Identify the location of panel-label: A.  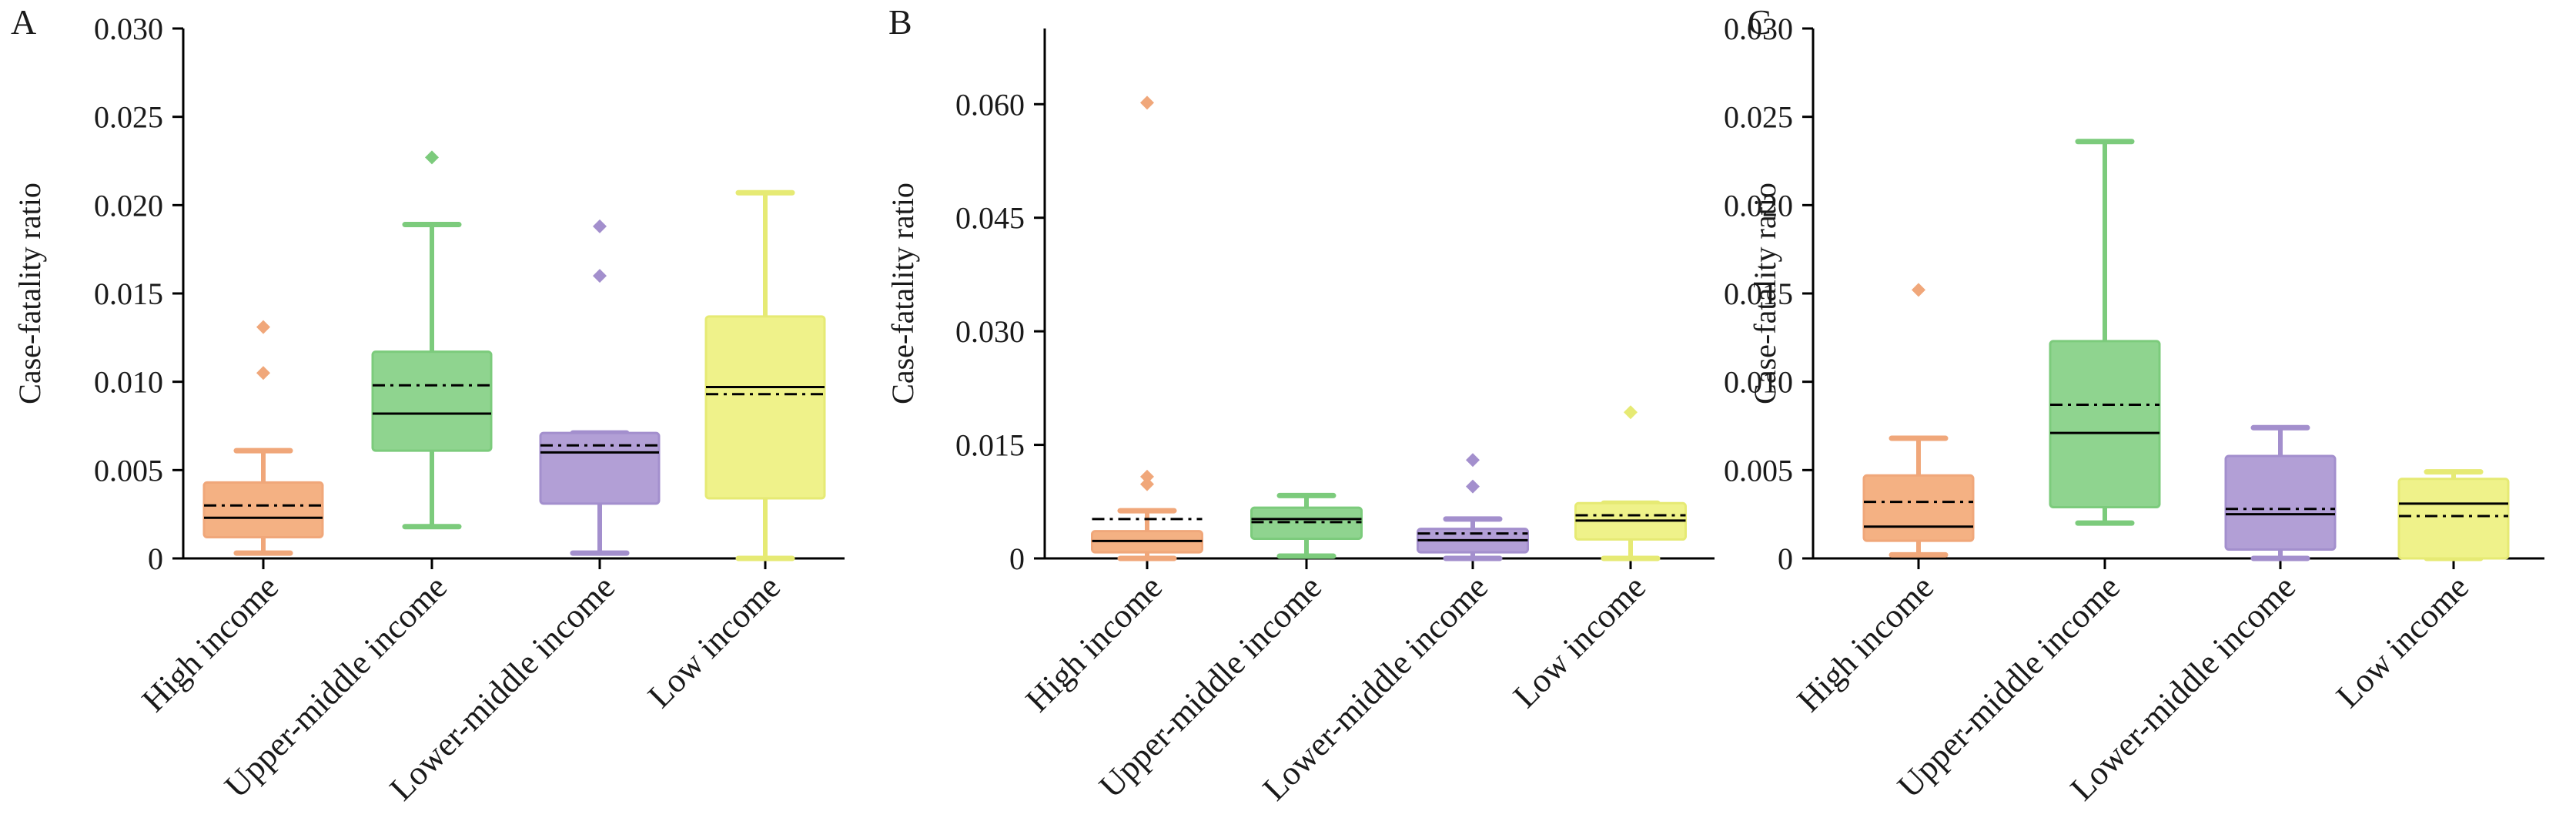
(24, 22).